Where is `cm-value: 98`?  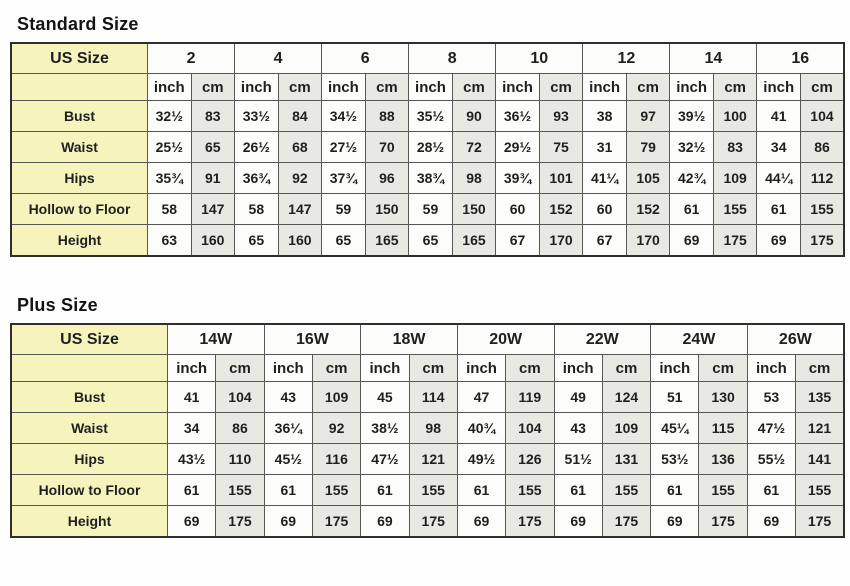
cm-value: 98 is located at coordinates (474, 178).